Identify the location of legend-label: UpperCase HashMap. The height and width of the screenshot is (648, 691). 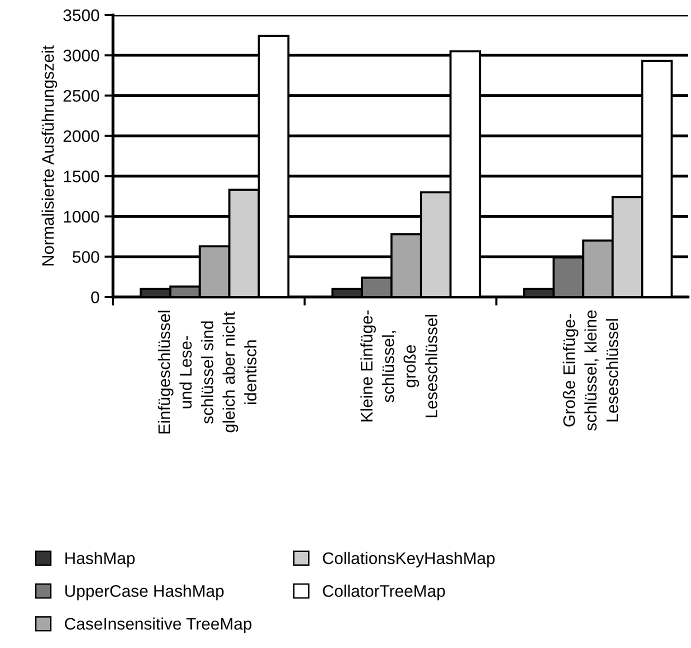
(144, 592).